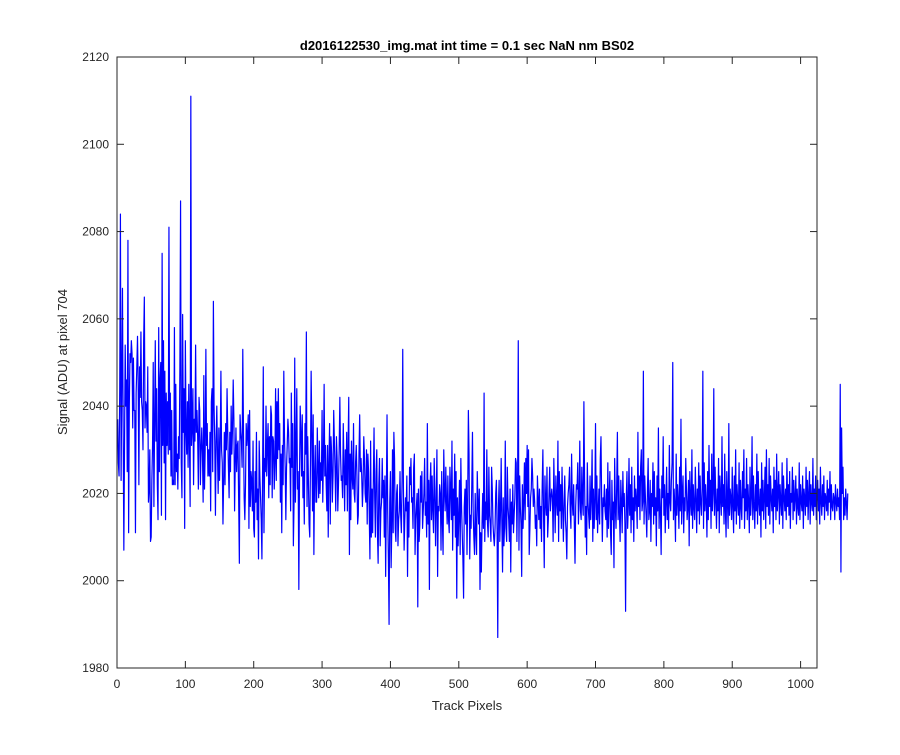  I want to click on x-tick-label: 400, so click(390, 684).